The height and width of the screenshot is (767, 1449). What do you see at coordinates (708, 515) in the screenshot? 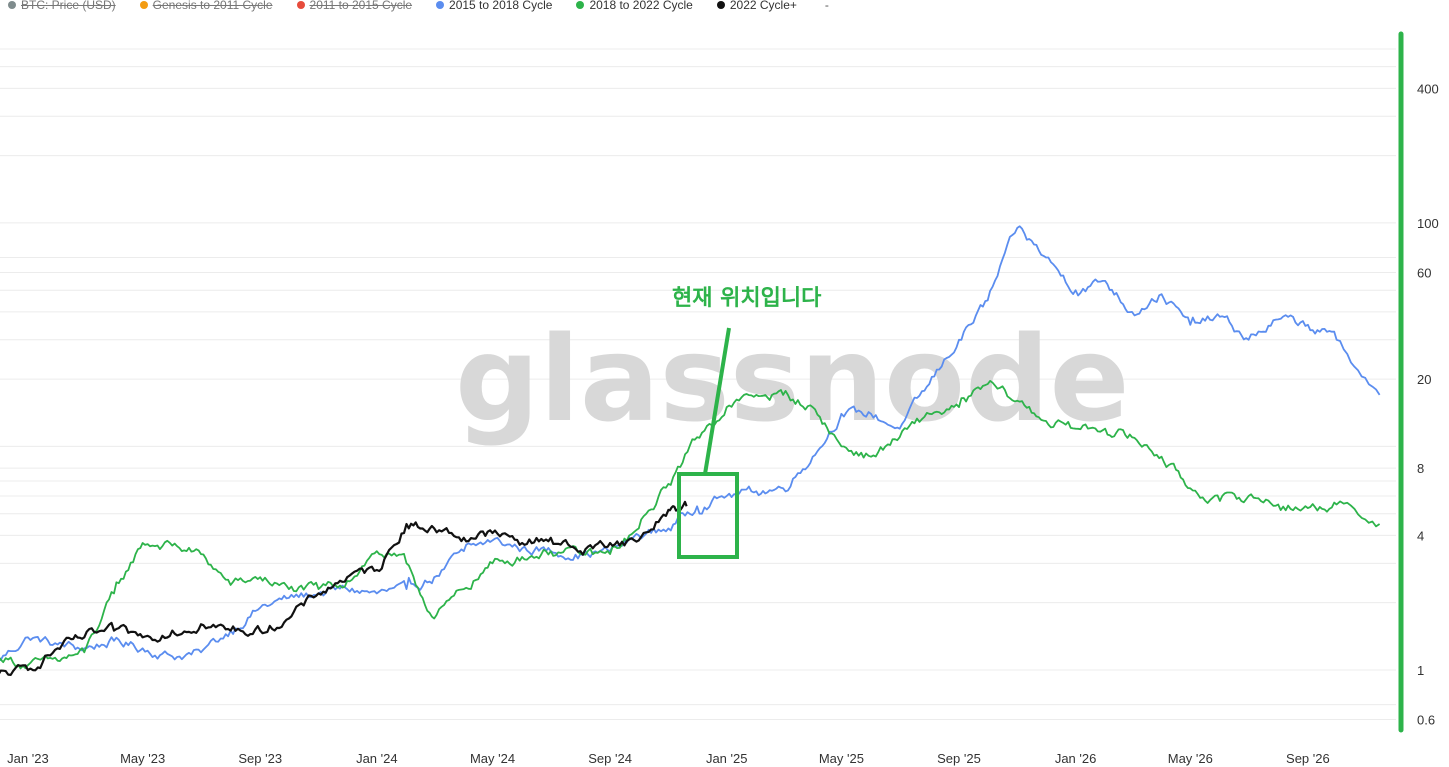
I see `annotation-highlight-box` at bounding box center [708, 515].